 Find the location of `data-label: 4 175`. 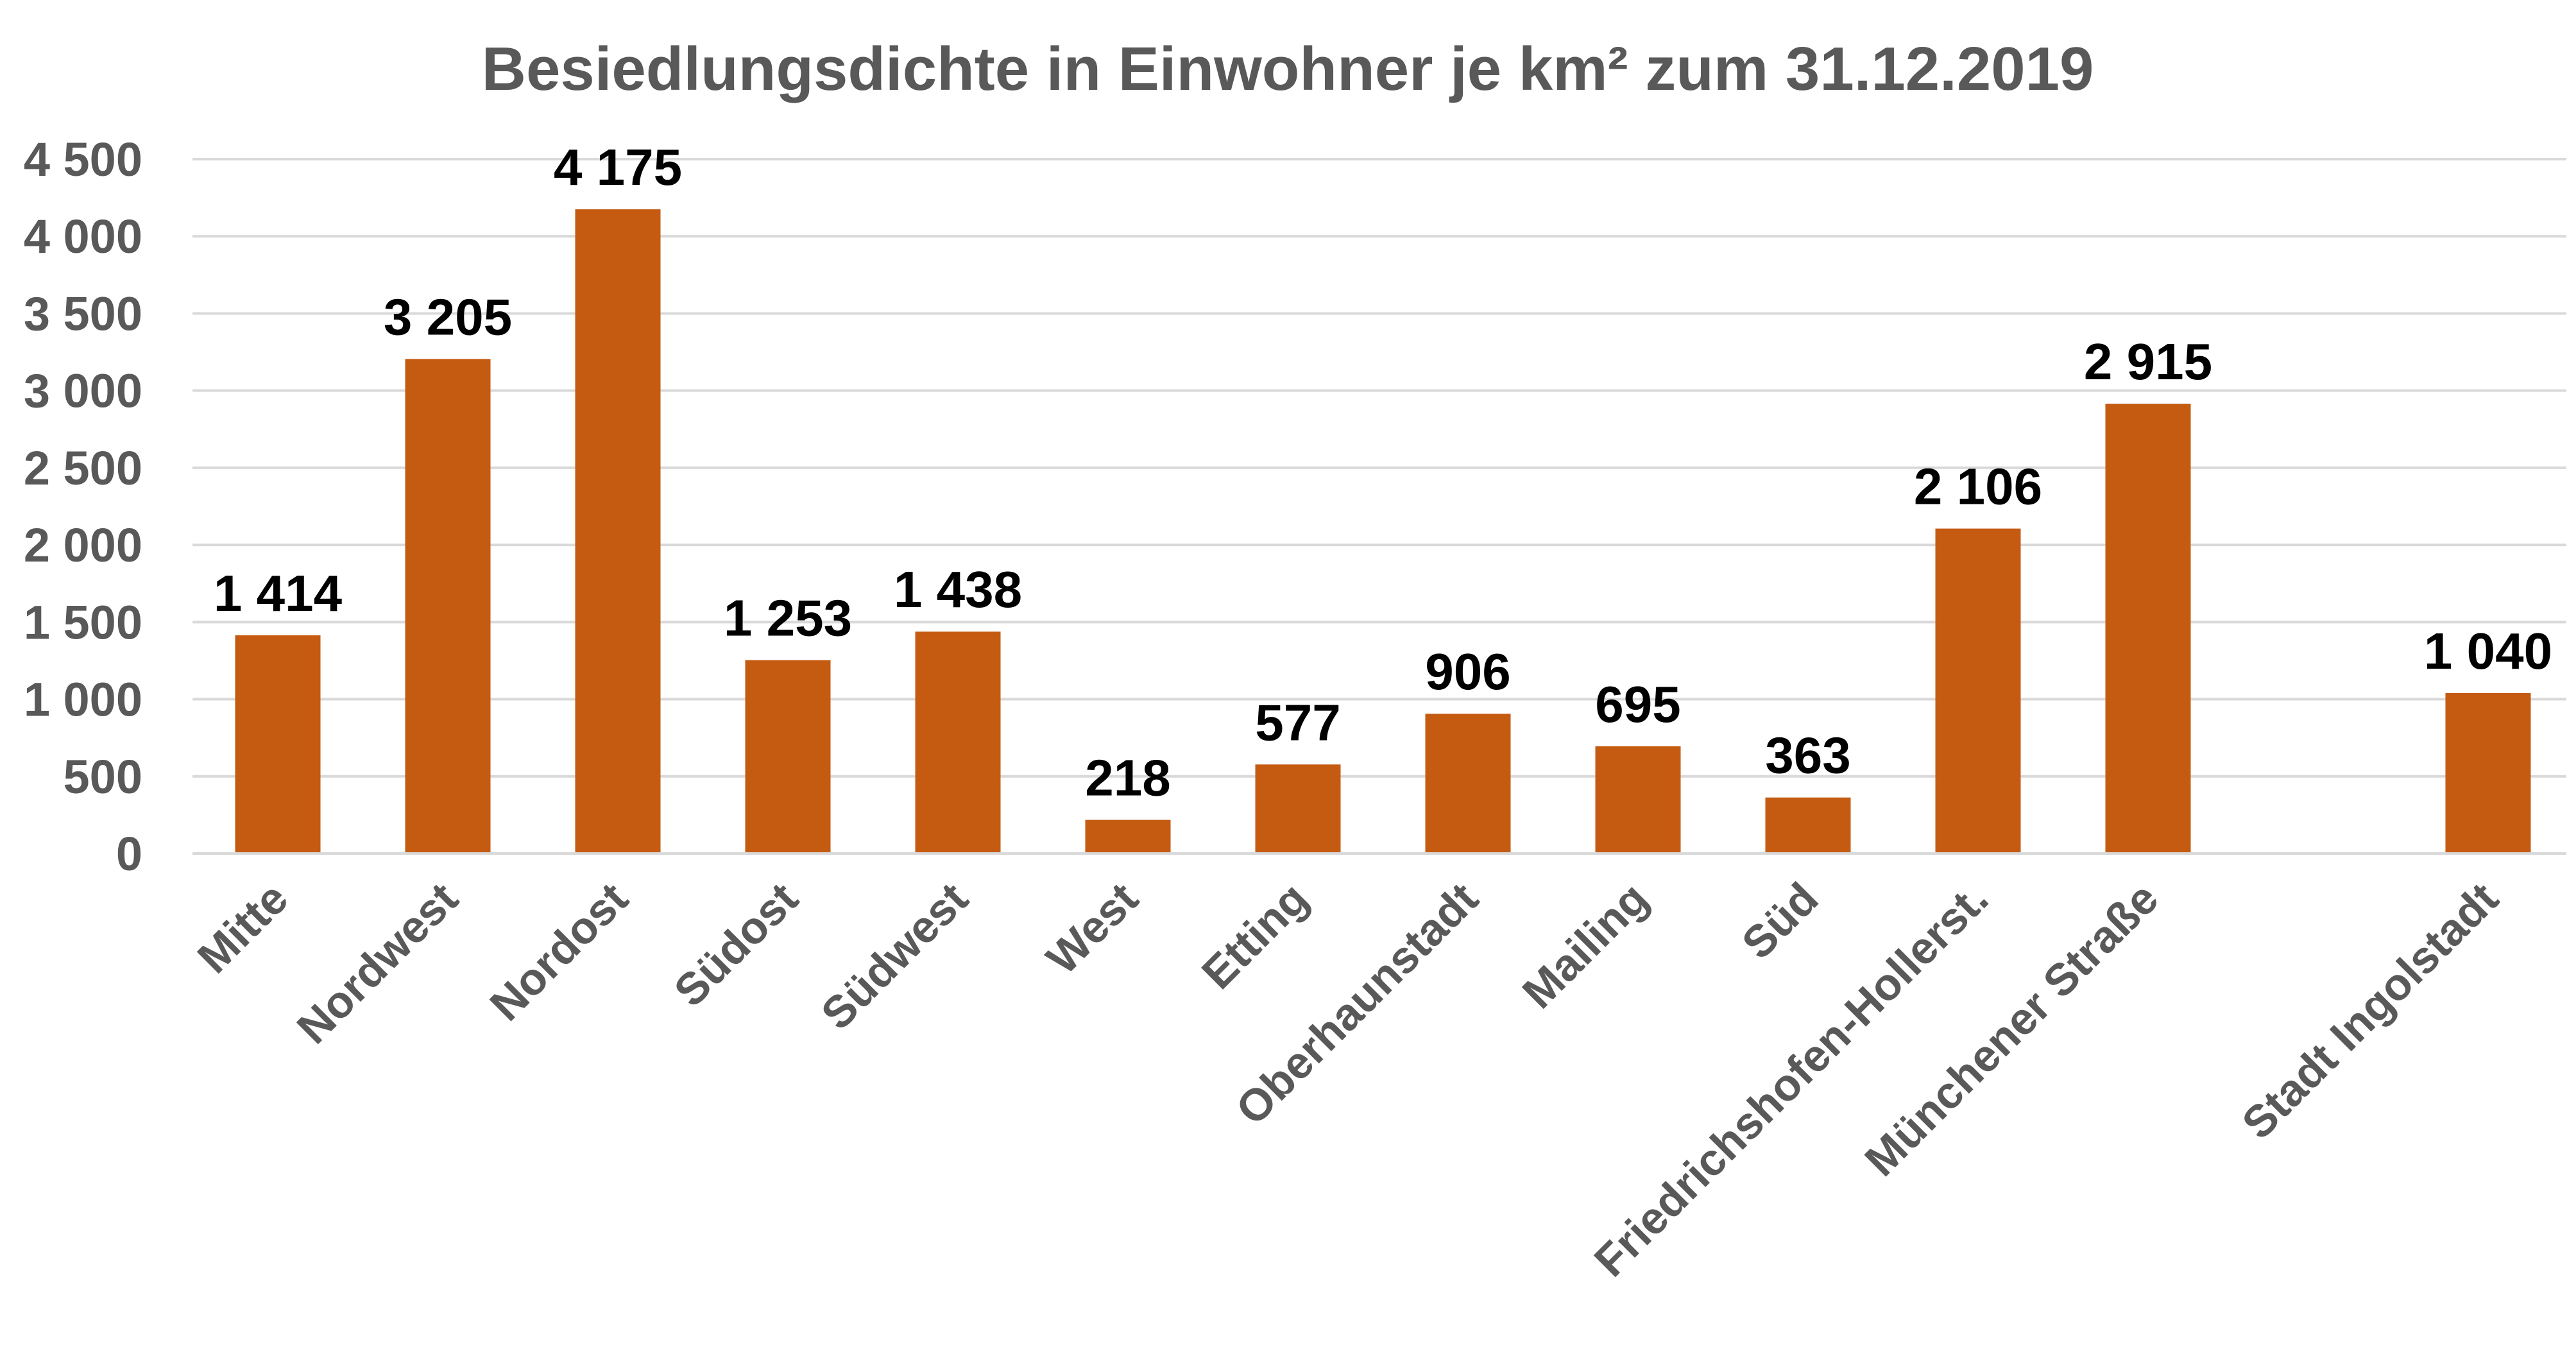

data-label: 4 175 is located at coordinates (618, 168).